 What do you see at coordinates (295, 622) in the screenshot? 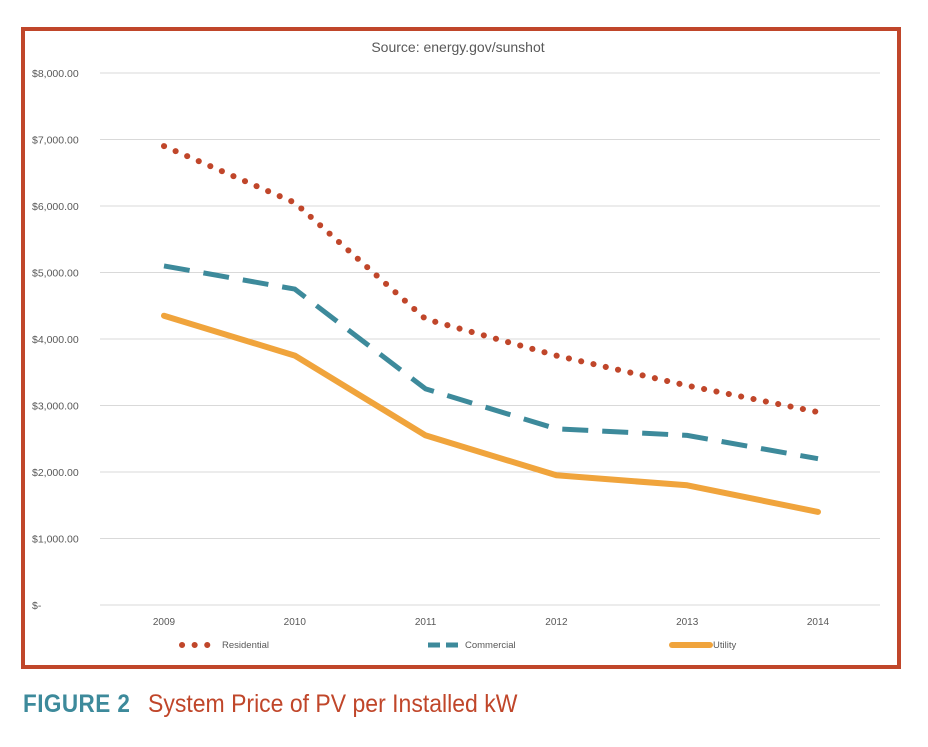
I see `x-tick-label: 2010` at bounding box center [295, 622].